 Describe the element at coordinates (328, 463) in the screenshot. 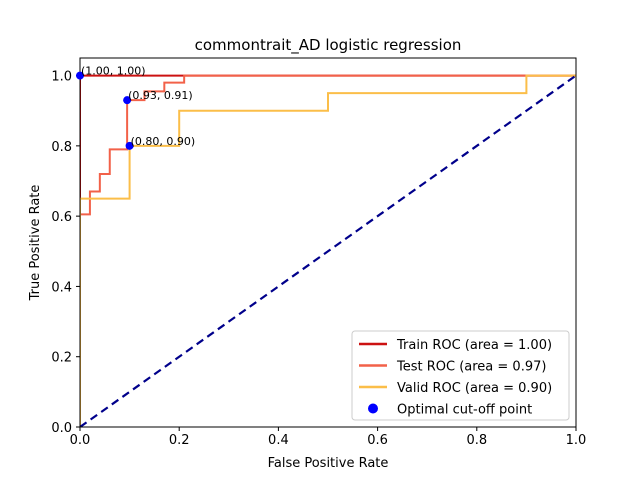

I see `x-axis-label: False Positive Rate` at that location.